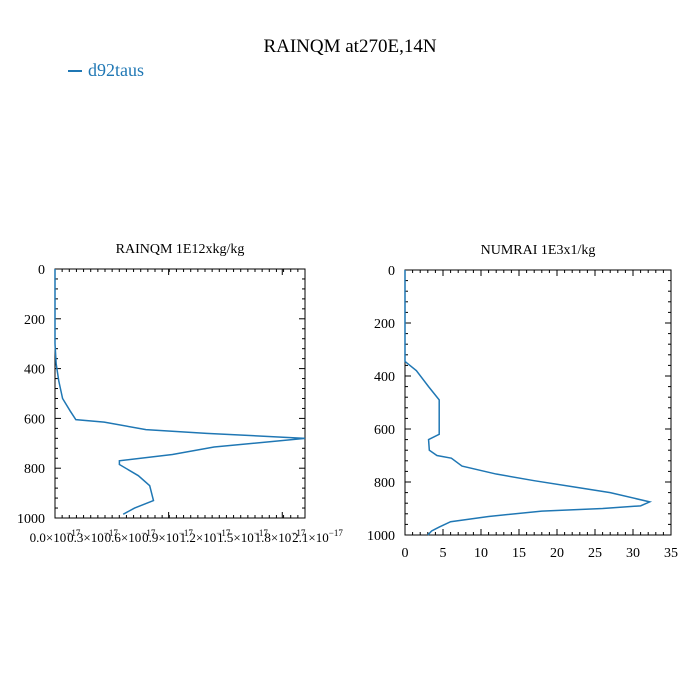  Describe the element at coordinates (34, 320) in the screenshot. I see `panel1-ytick-label: 200` at that location.